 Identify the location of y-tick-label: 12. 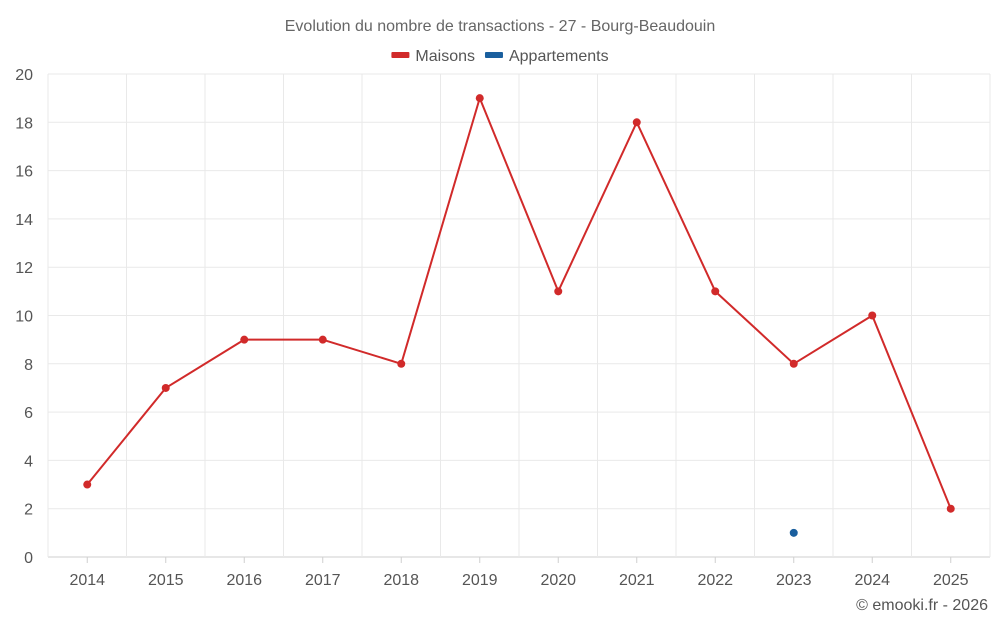
(24, 268).